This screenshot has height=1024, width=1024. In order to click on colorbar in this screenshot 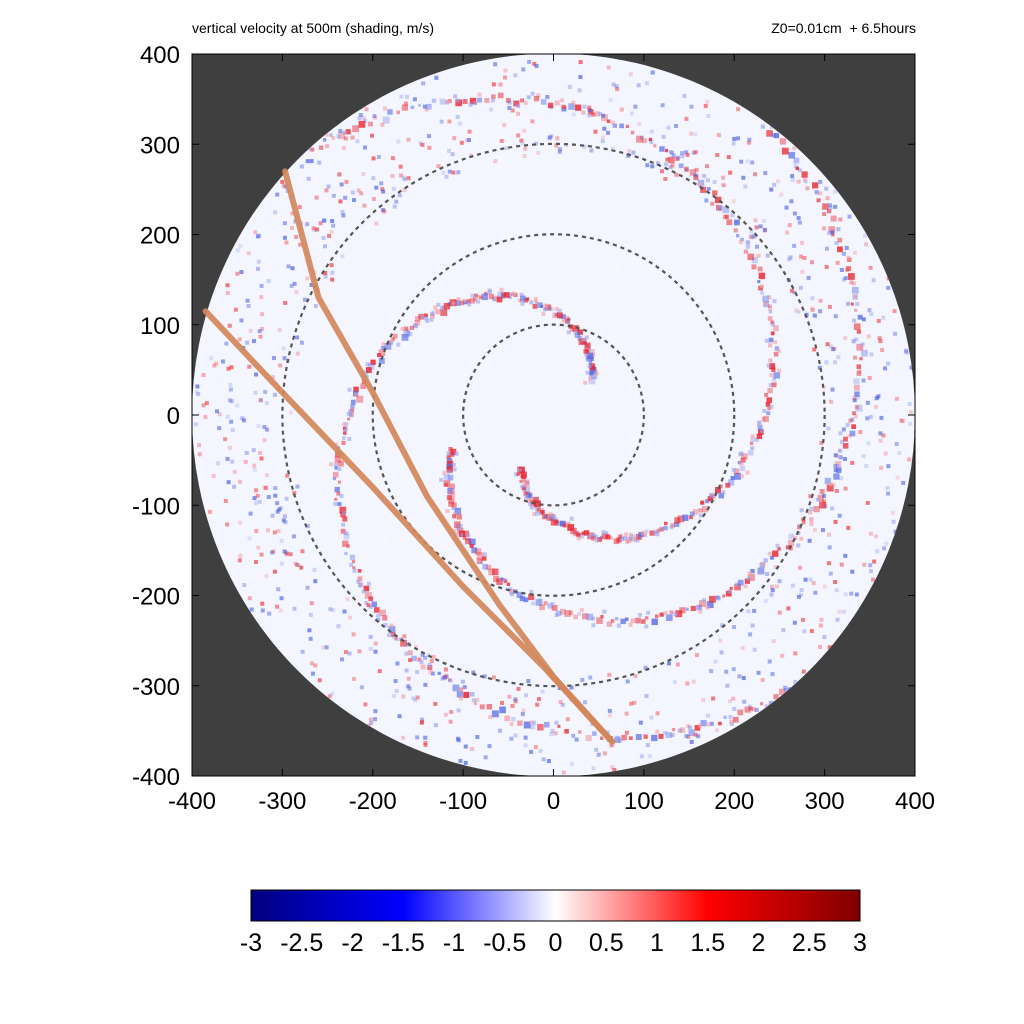, I will do `click(555, 905)`.